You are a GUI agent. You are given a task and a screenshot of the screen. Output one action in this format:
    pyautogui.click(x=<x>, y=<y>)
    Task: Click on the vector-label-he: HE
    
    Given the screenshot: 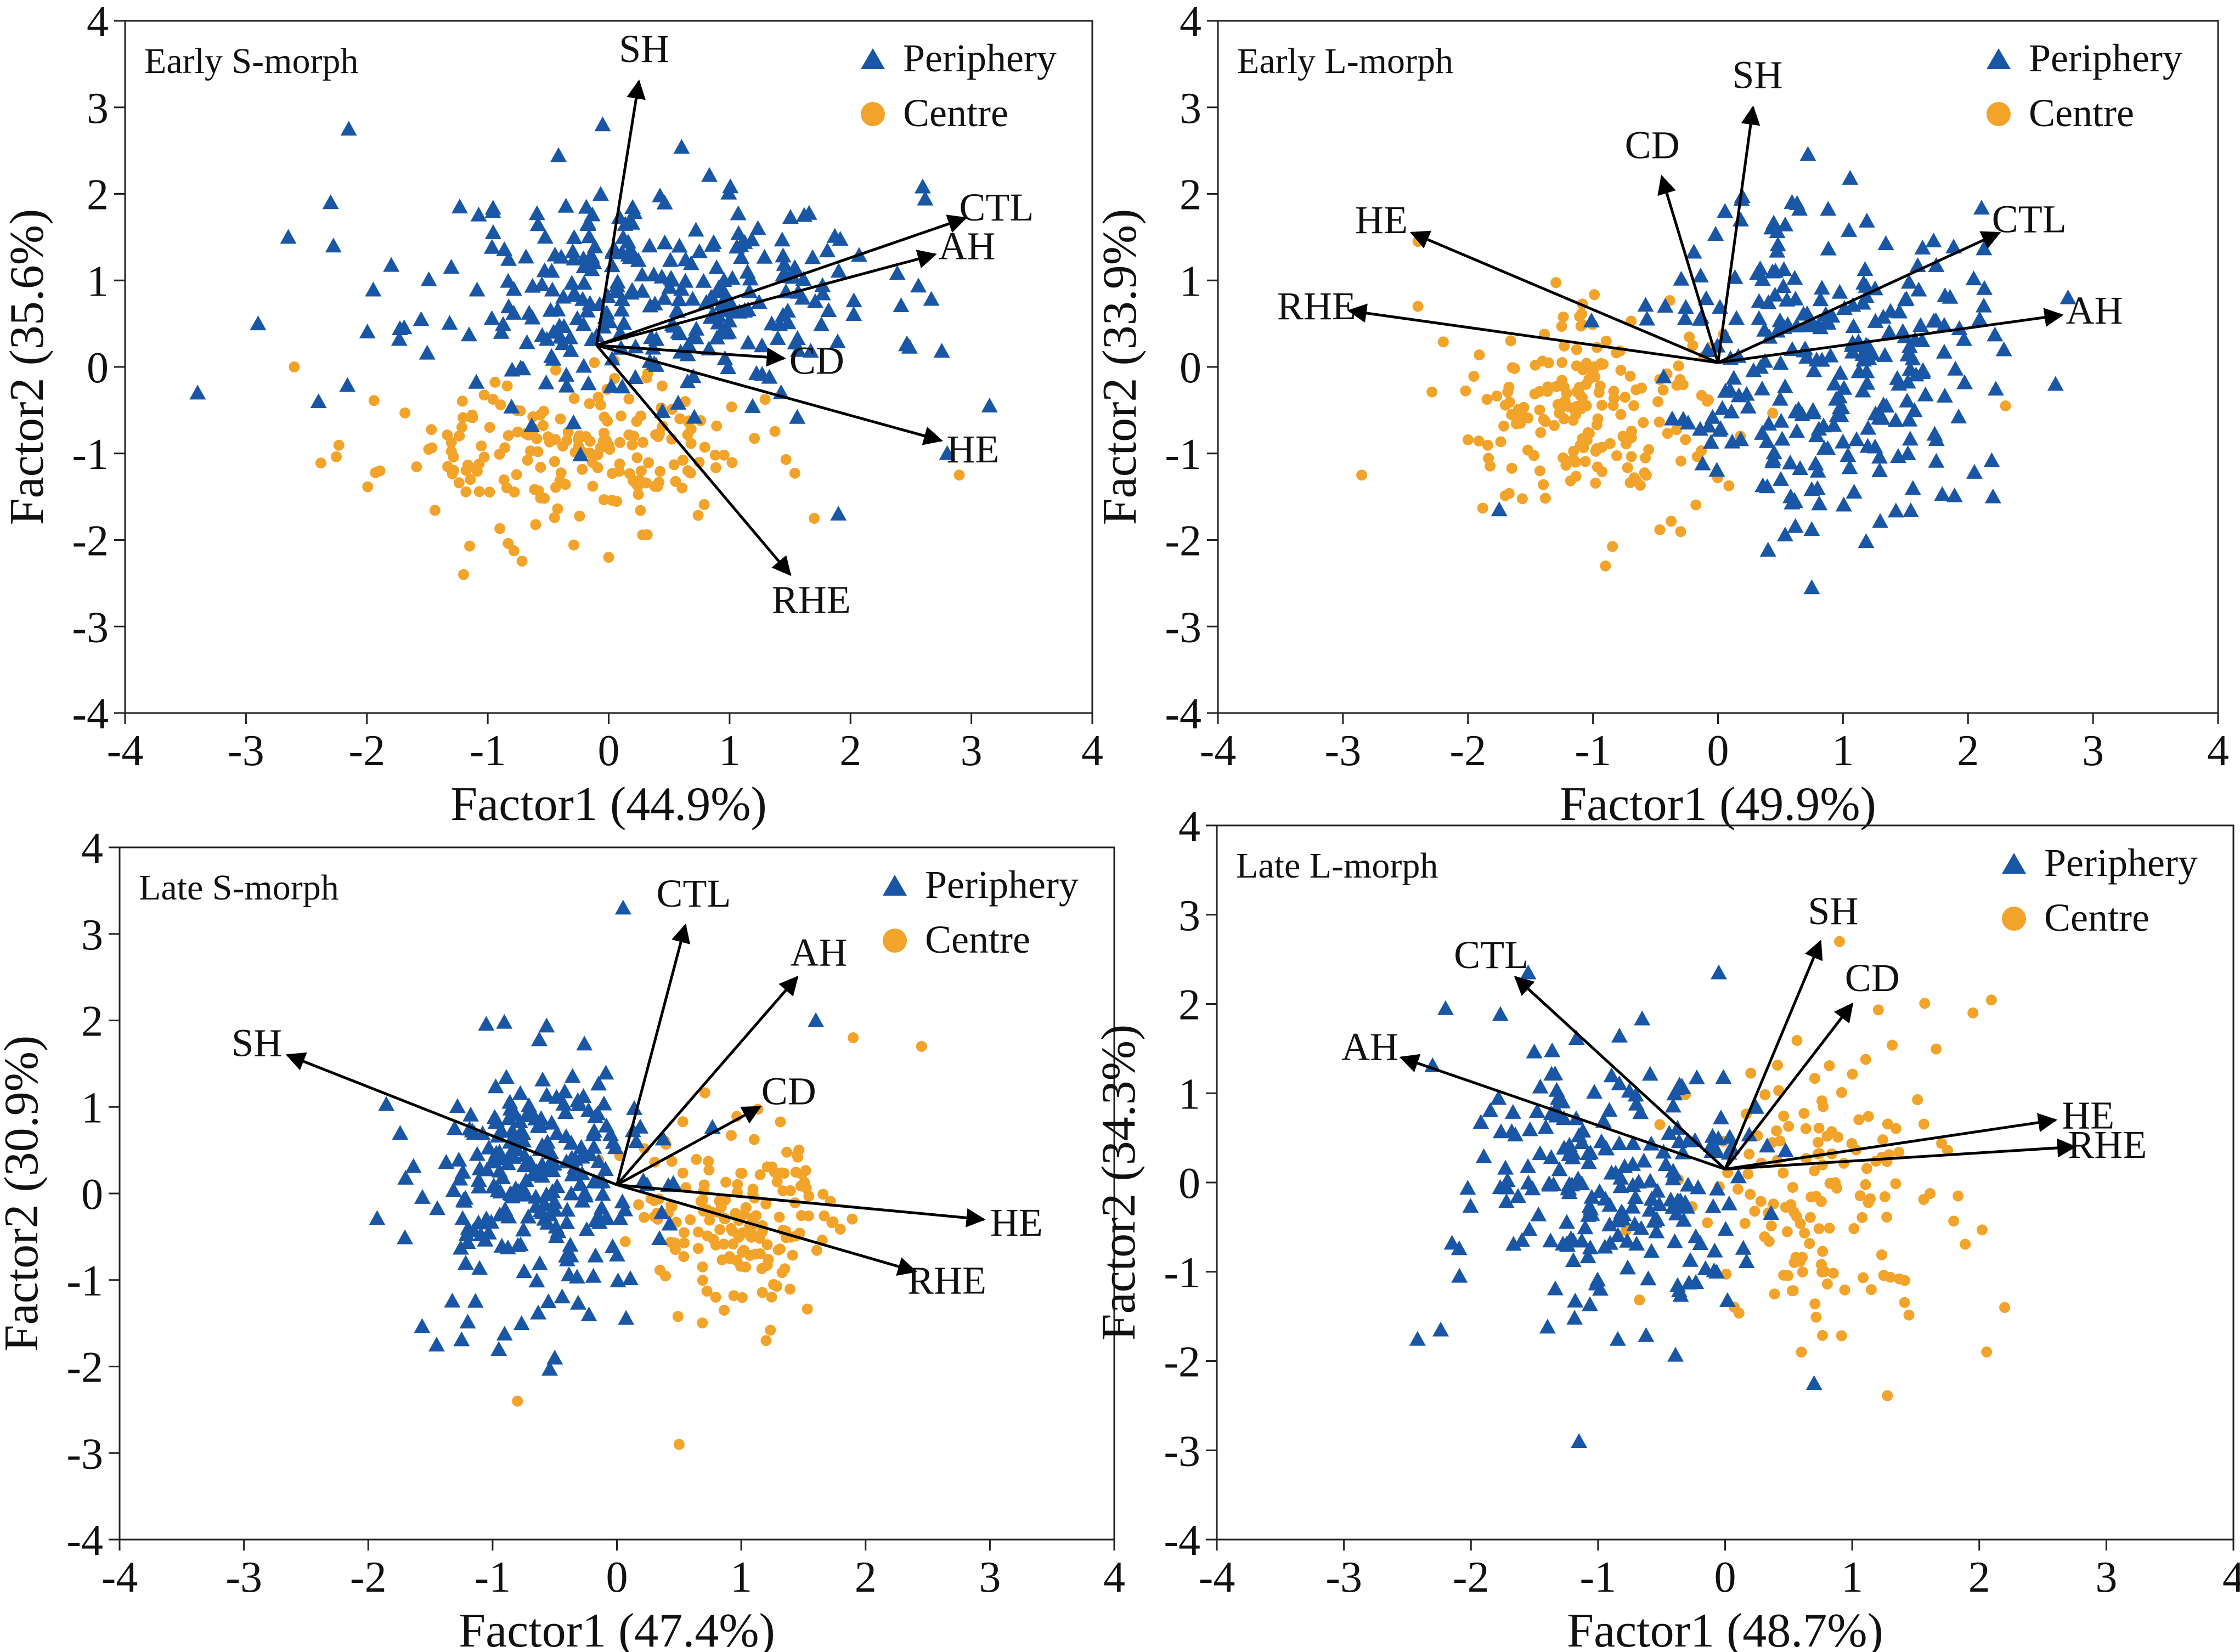 What is the action you would take?
    pyautogui.click(x=2088, y=1115)
    